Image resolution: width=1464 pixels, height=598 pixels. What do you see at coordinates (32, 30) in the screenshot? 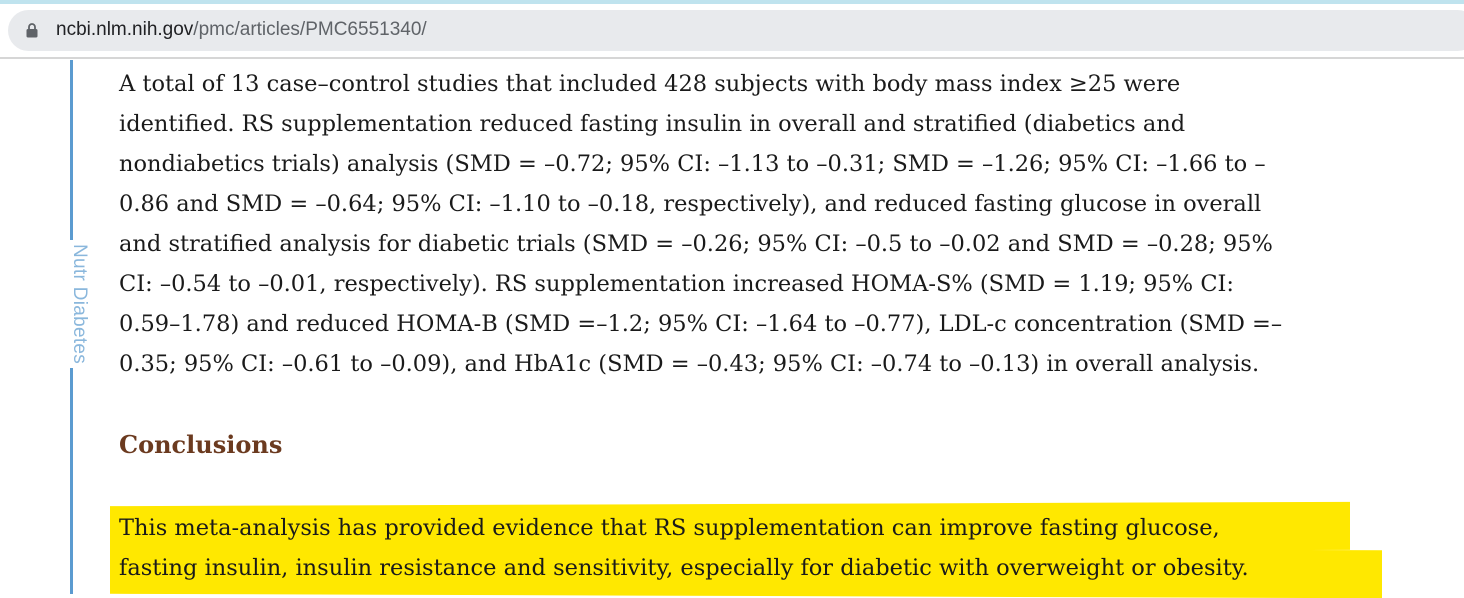
I see `lock-icon` at bounding box center [32, 30].